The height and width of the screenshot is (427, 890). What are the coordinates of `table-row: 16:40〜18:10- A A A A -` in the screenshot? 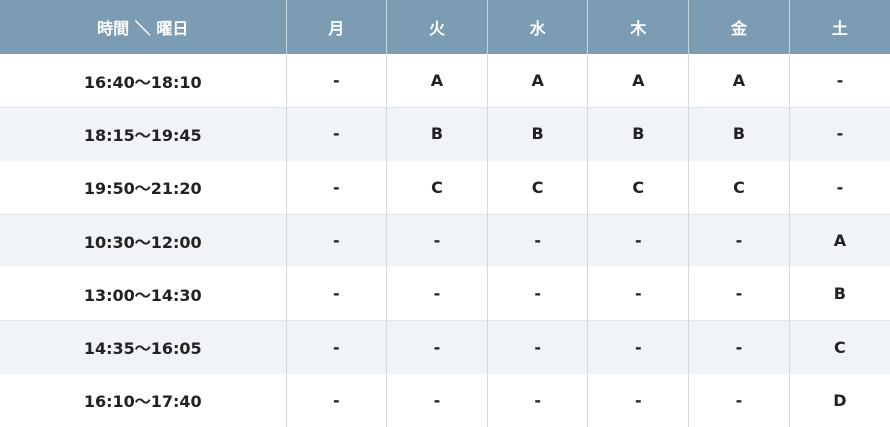 It's located at (445, 81).